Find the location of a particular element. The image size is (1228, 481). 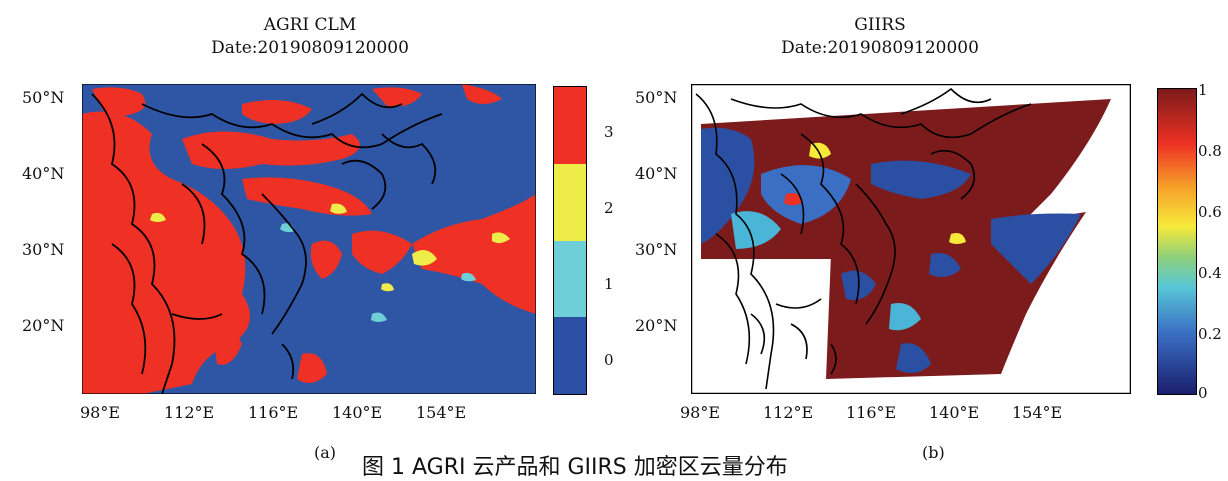

panel-b-lat-label: 20°N is located at coordinates (656, 325).